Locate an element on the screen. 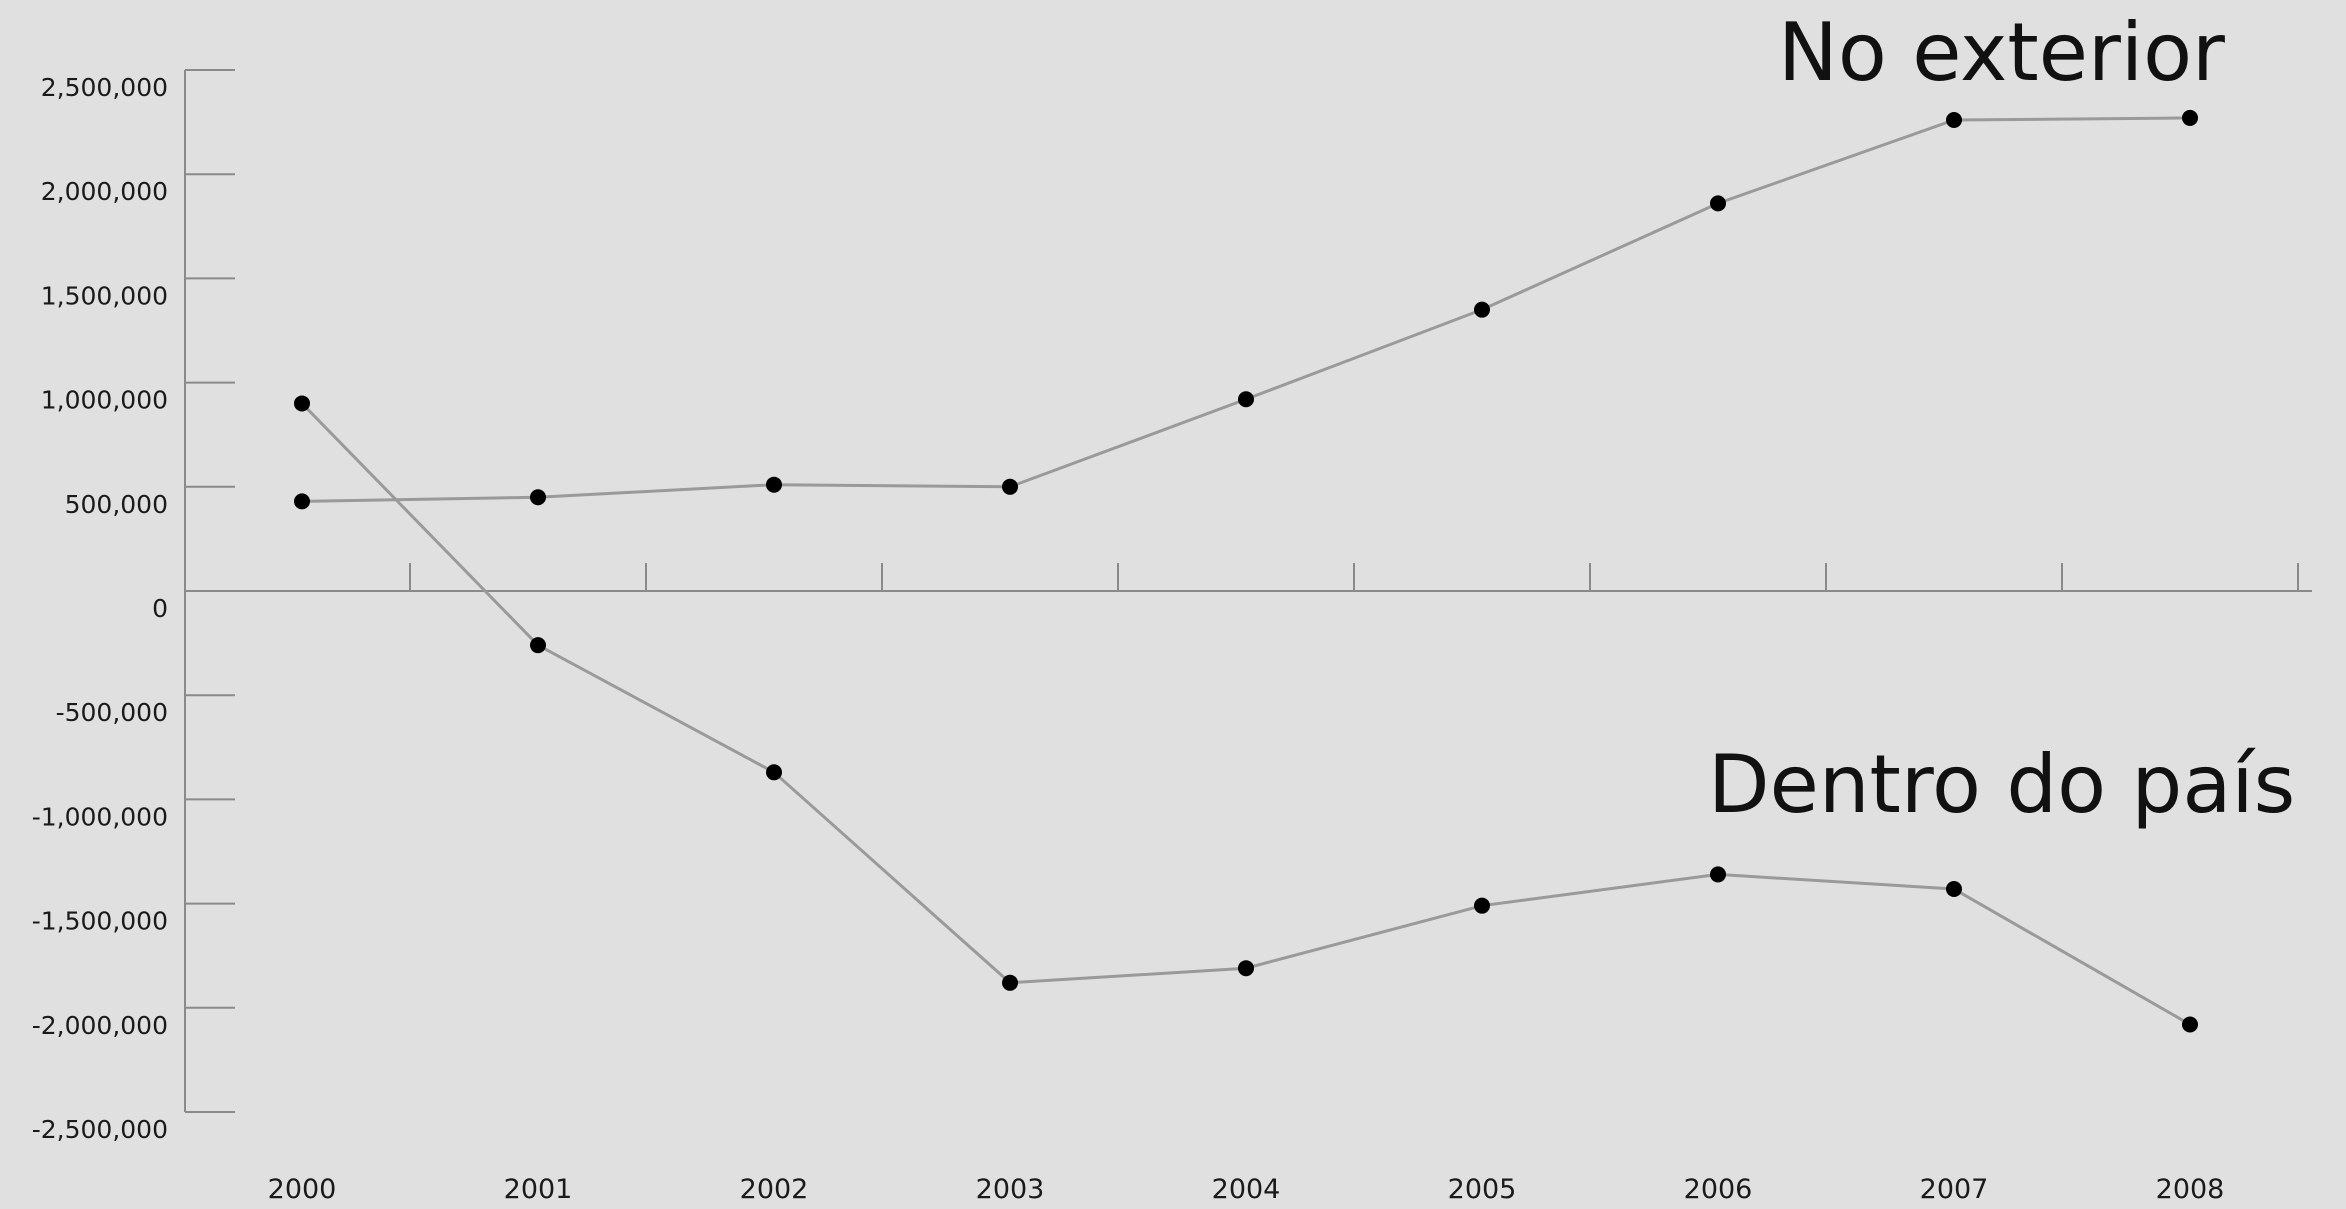 Image resolution: width=2346 pixels, height=1209 pixels. y-tick-label: -2,500,000 is located at coordinates (100, 1129).